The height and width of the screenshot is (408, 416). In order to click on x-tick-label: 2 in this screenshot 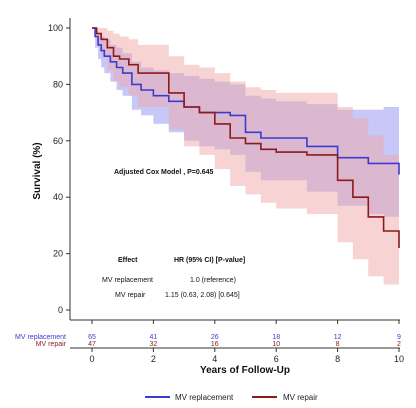, I will do `click(153, 359)`.